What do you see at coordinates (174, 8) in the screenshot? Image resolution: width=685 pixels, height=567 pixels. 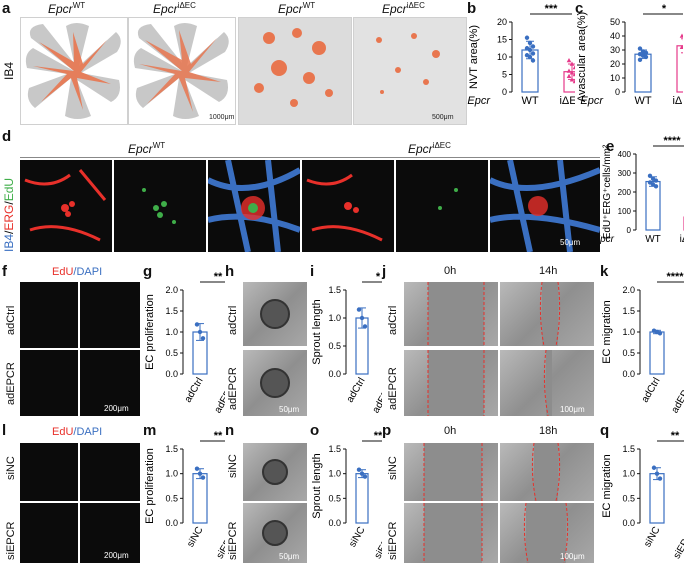 I see `header-a-2: EpcriΔEC` at bounding box center [174, 8].